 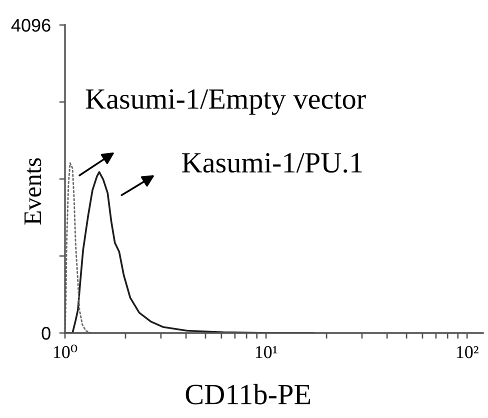 What do you see at coordinates (248, 394) in the screenshot?
I see `x-axis-title: CD11b-PE` at bounding box center [248, 394].